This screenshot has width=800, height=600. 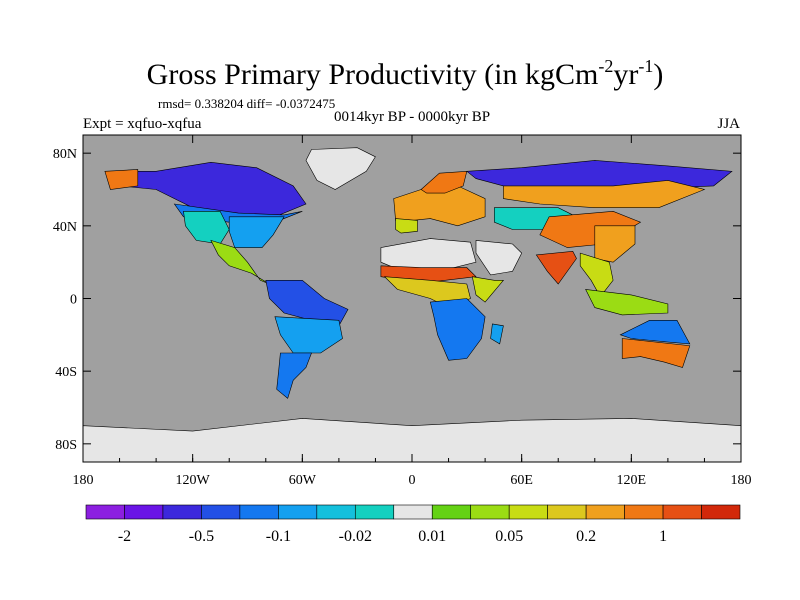 I want to click on region-madagascar, so click(x=497, y=334).